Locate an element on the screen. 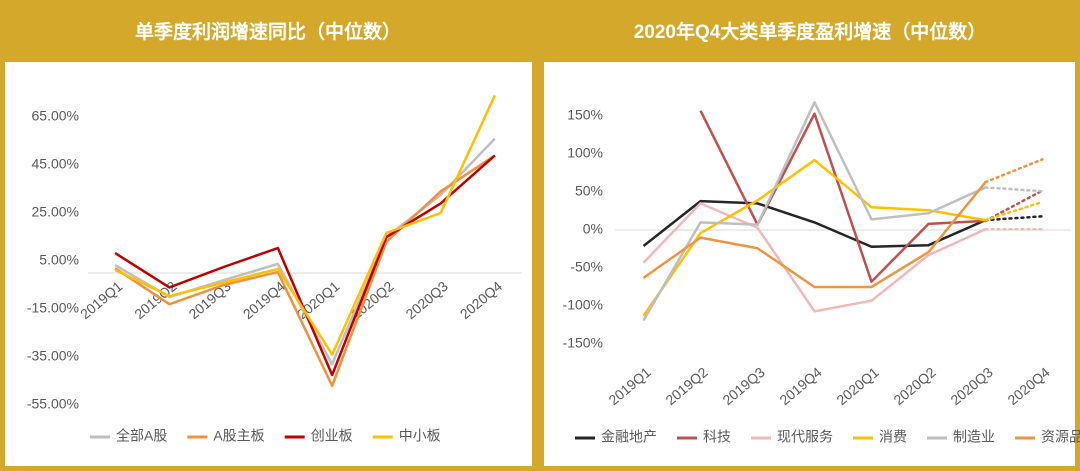 This screenshot has width=1080, height=471. y-tick-label: 45.00% is located at coordinates (55, 164).